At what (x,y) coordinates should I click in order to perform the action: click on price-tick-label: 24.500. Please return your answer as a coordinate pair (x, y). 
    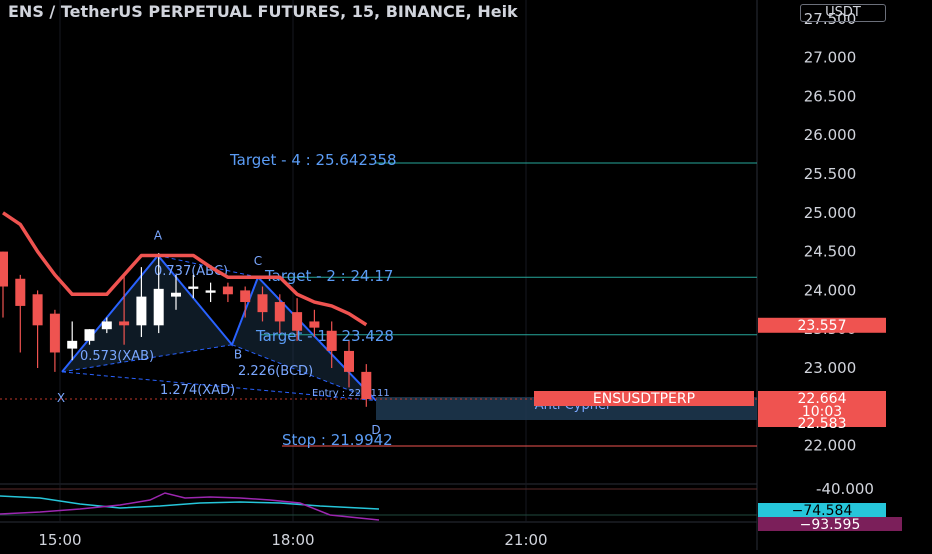
    Looking at the image, I should click on (830, 252).